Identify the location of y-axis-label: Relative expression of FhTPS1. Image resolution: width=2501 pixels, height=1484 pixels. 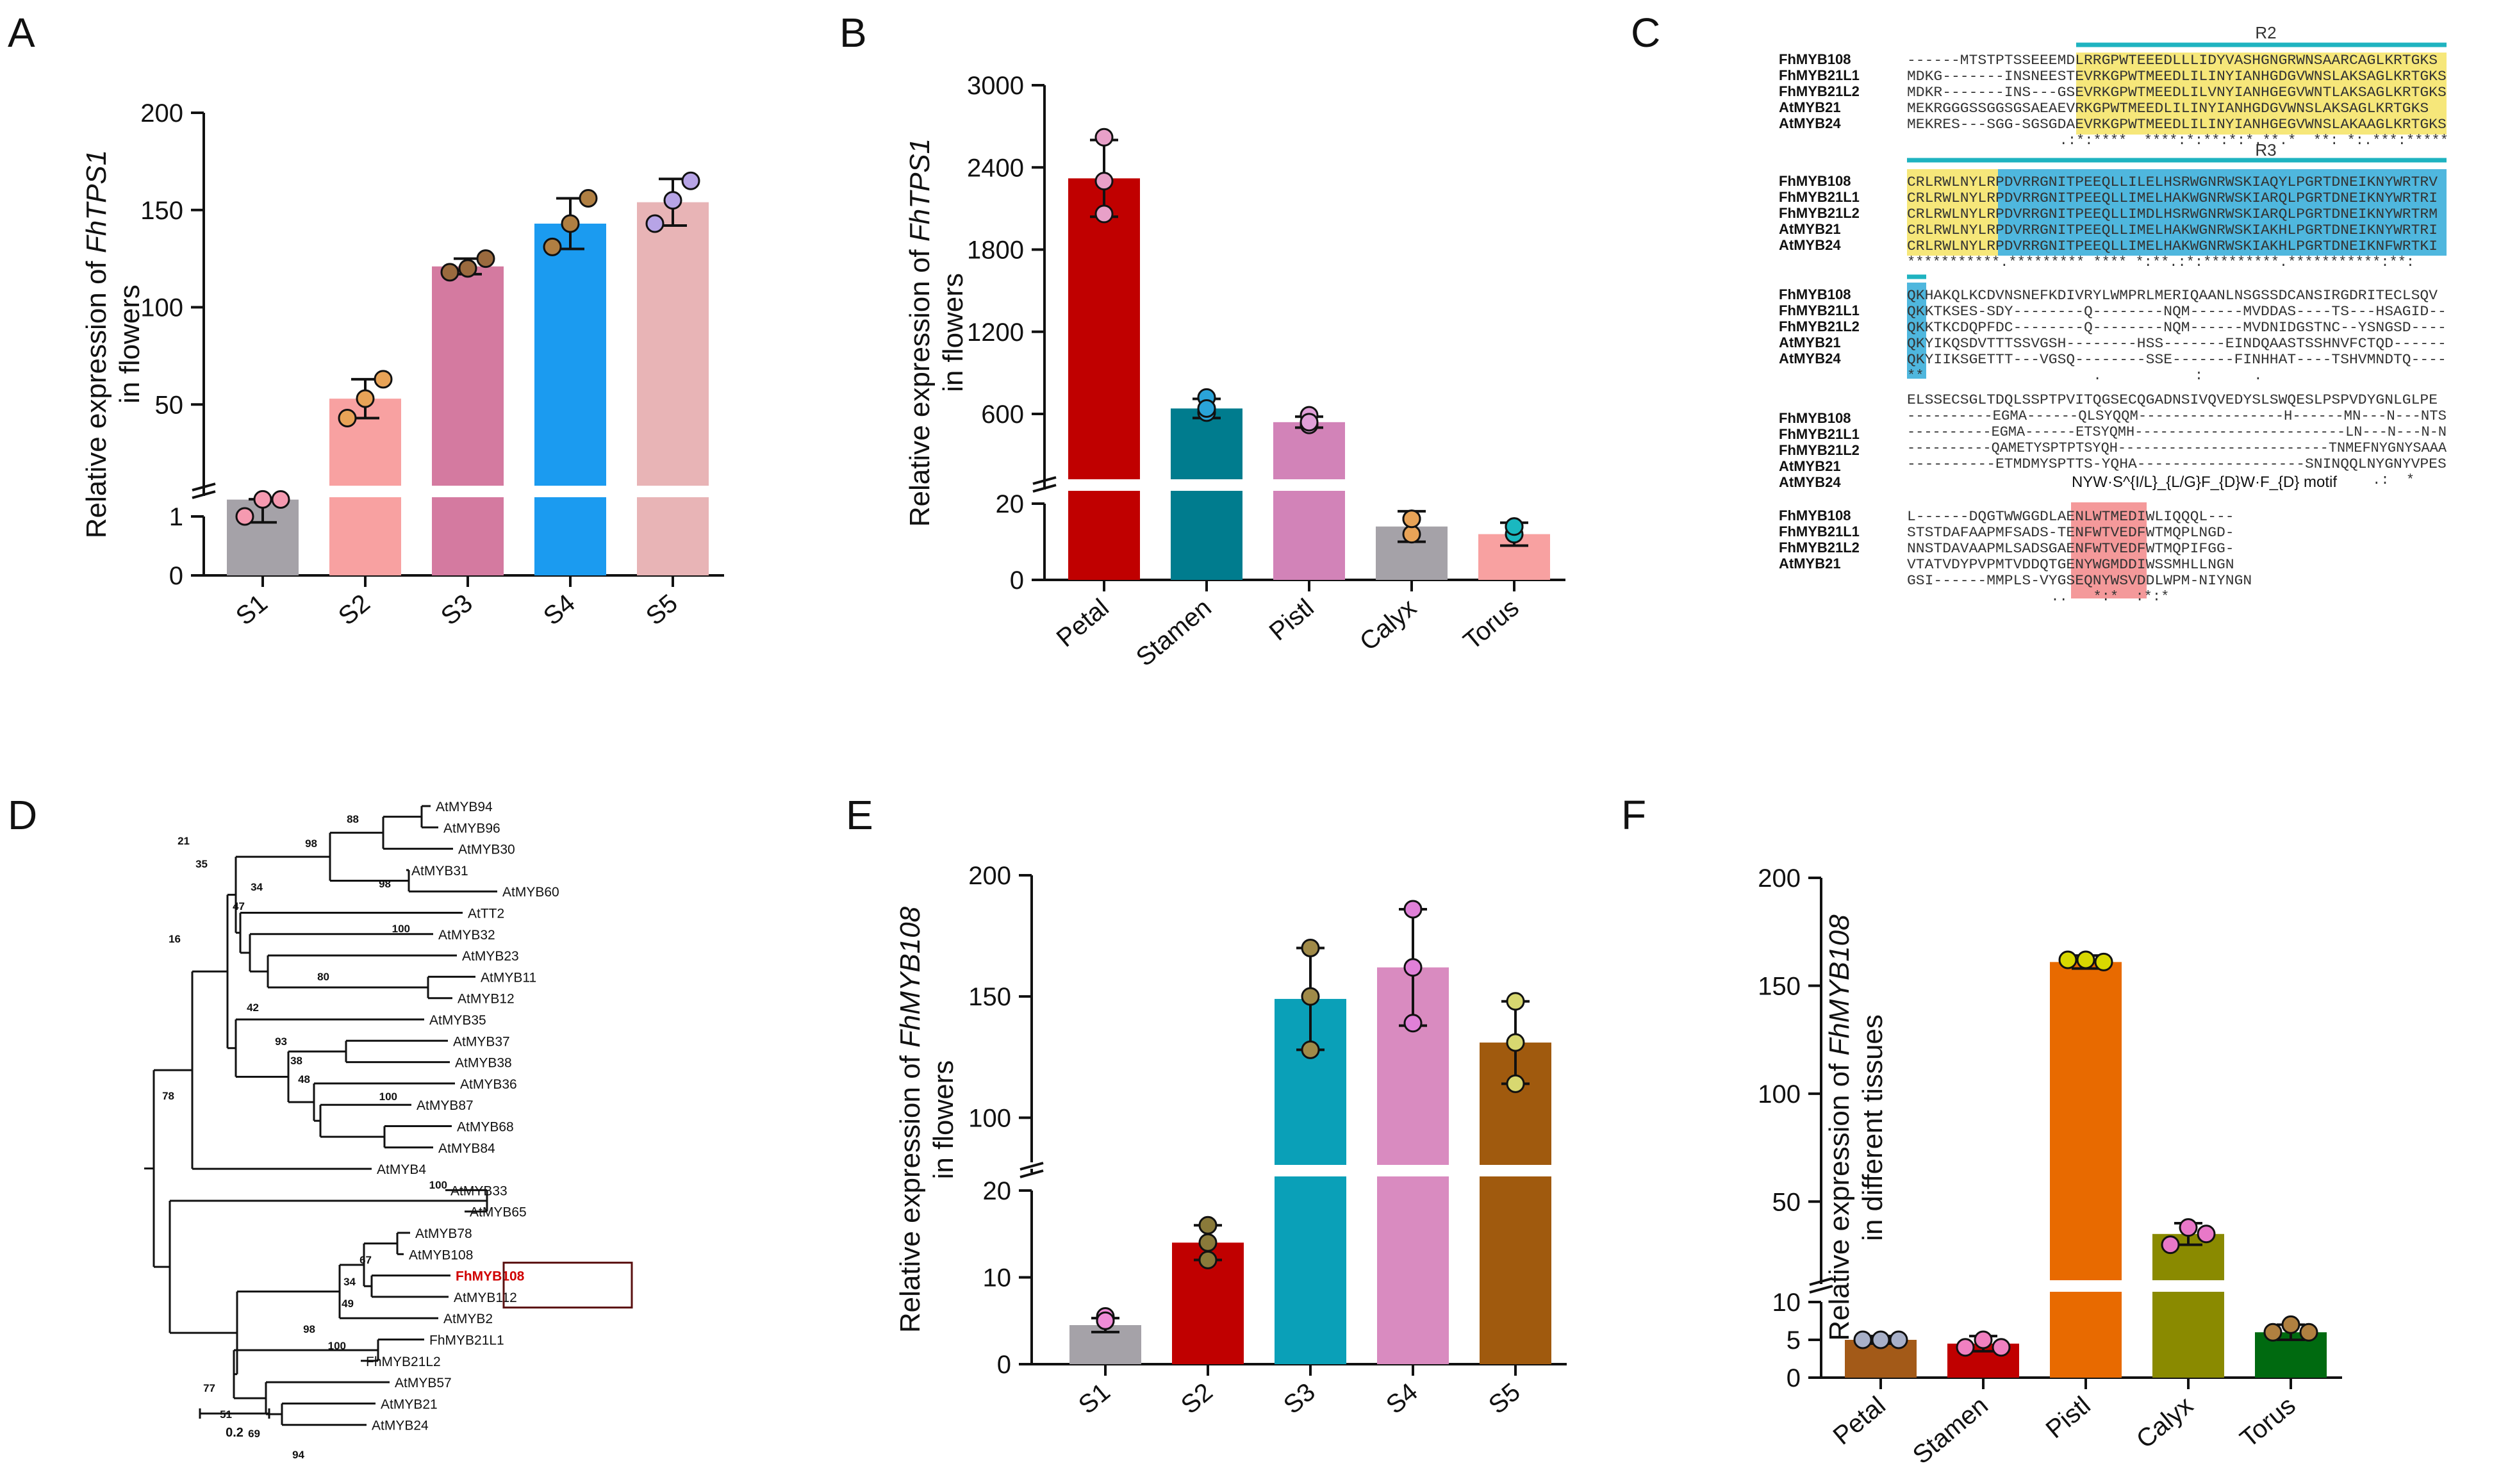
(97, 344).